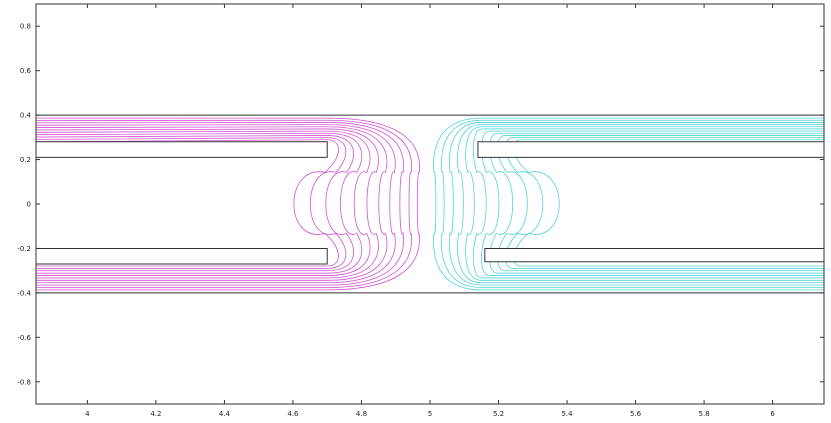 The width and height of the screenshot is (831, 423). What do you see at coordinates (29, 205) in the screenshot?
I see `y-tick-label: 0` at bounding box center [29, 205].